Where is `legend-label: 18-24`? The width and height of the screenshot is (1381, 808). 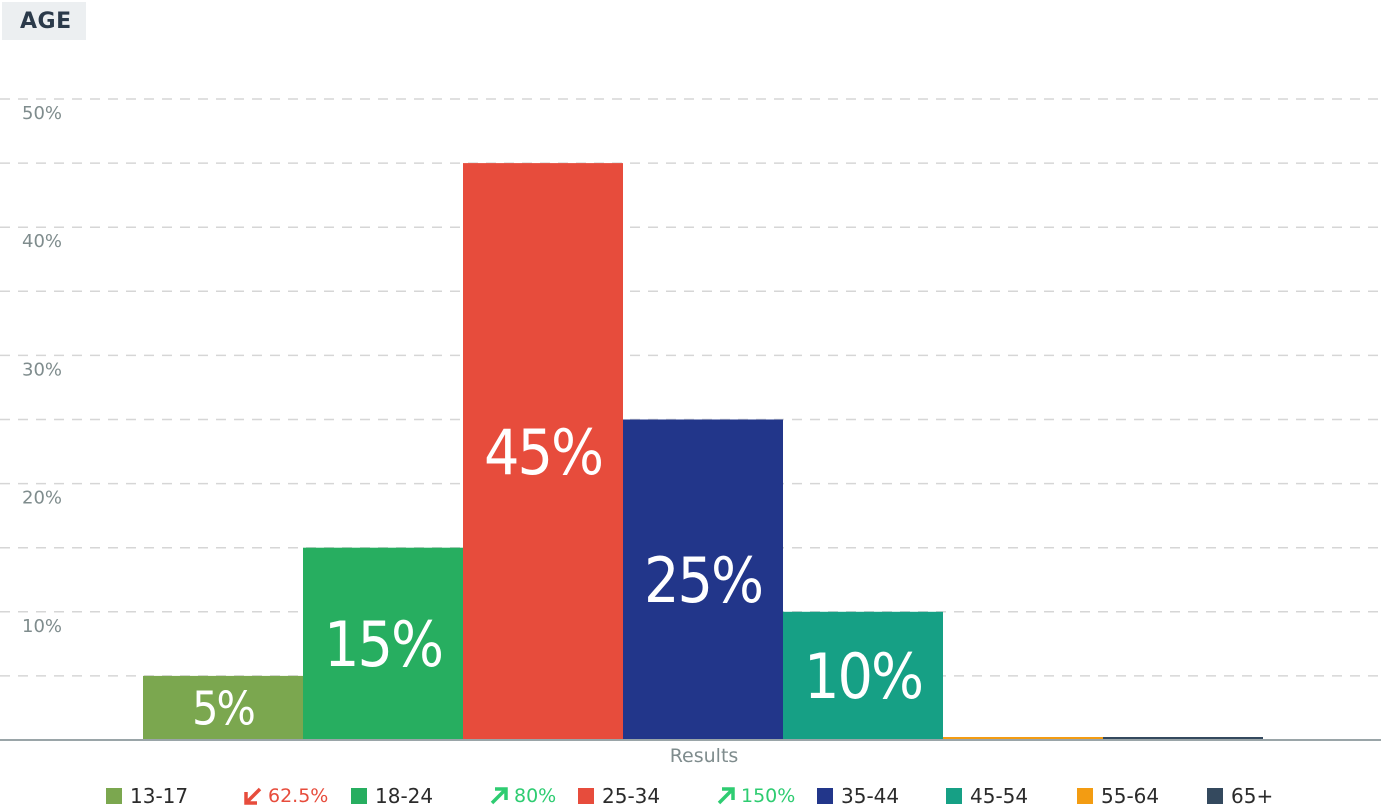
legend-label: 18-24 is located at coordinates (404, 796).